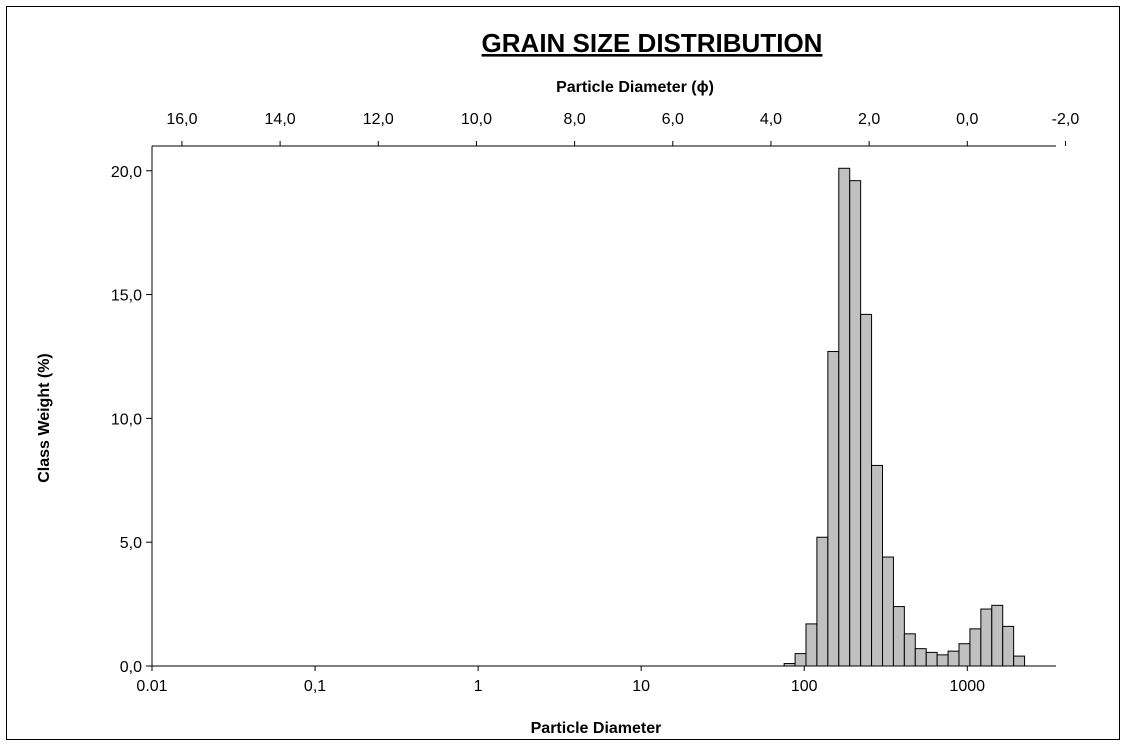 The width and height of the screenshot is (1126, 746). Describe the element at coordinates (771, 119) in the screenshot. I see `x2-tick-label: 4,0` at that location.